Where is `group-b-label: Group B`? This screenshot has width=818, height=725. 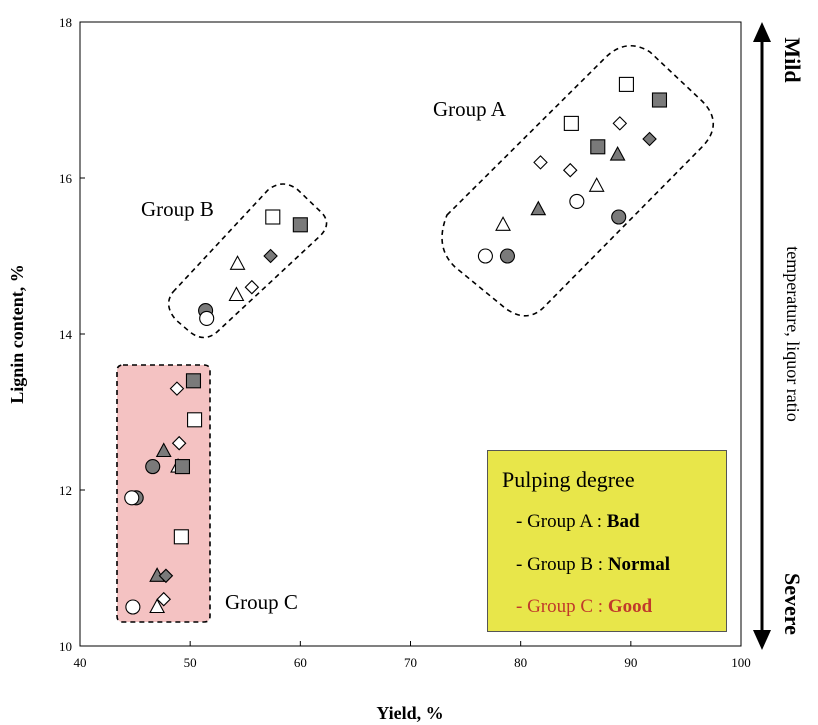
group-b-label: Group B is located at coordinates (177, 209).